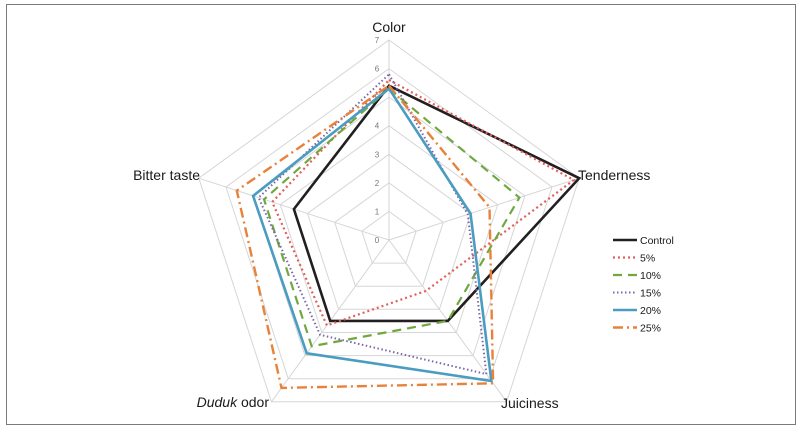 The height and width of the screenshot is (431, 803). What do you see at coordinates (650, 311) in the screenshot?
I see `legend-label-5: 20%` at bounding box center [650, 311].